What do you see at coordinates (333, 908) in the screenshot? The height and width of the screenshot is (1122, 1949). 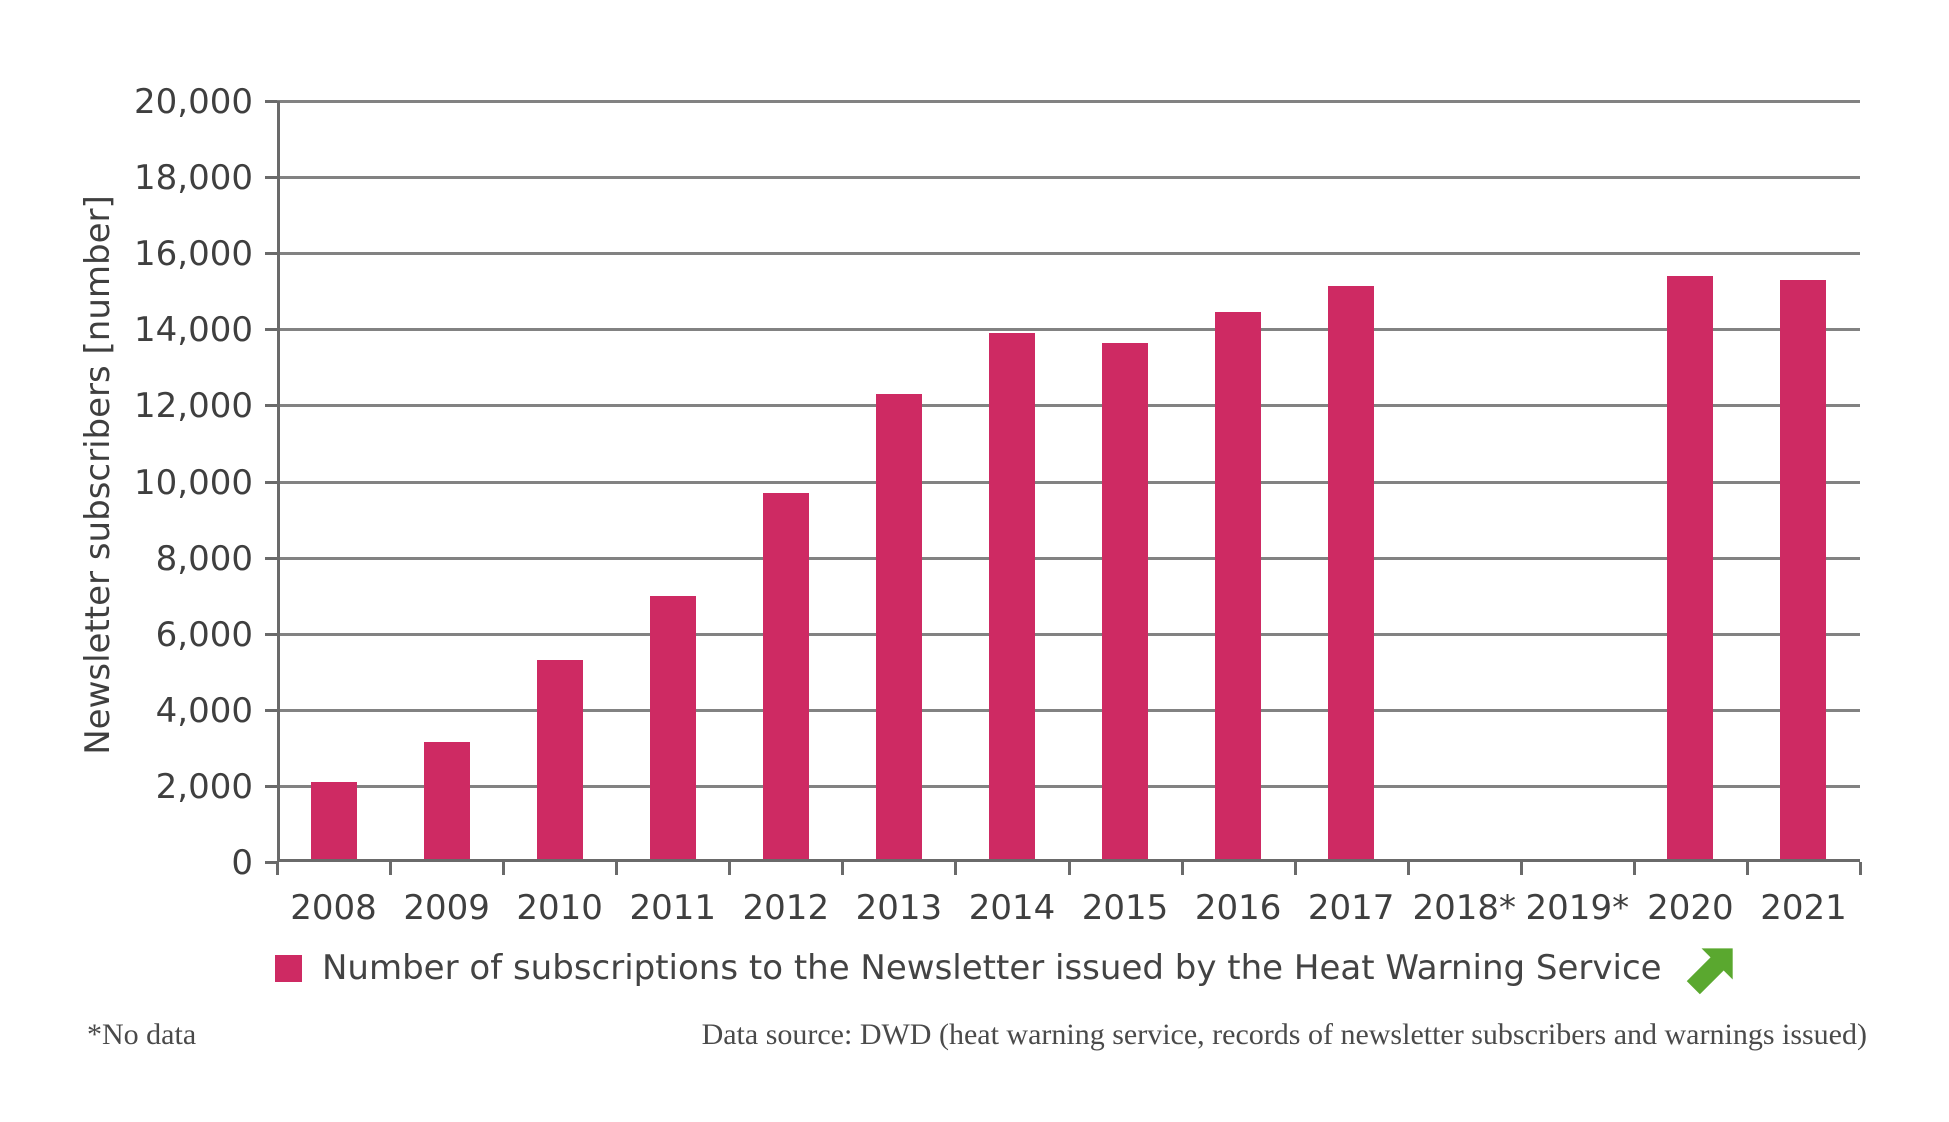 I see `x-tick-label-2008: 2008` at bounding box center [333, 908].